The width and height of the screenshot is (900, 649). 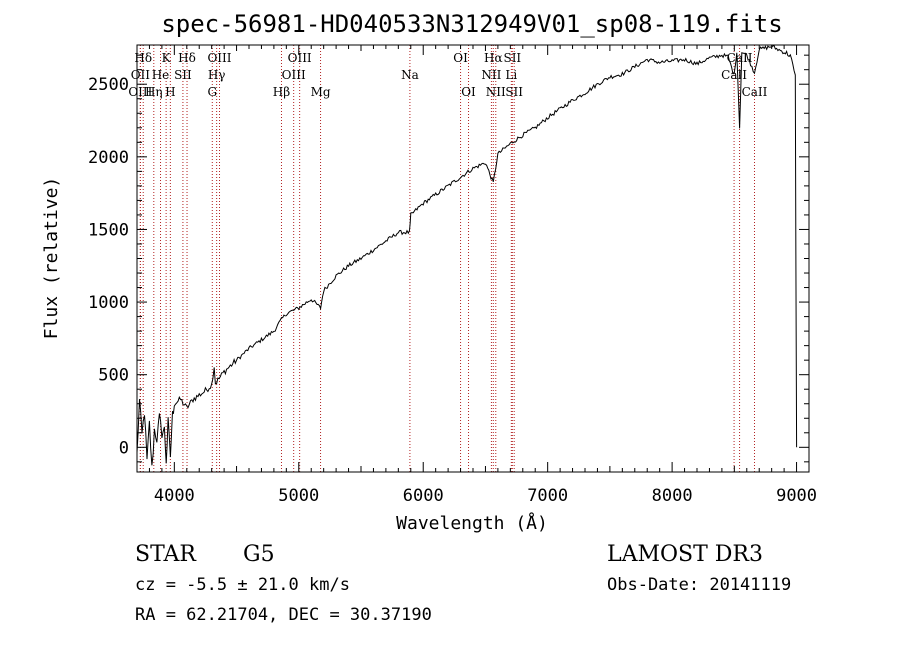 What do you see at coordinates (259, 554) in the screenshot?
I see `object-subclass: G5` at bounding box center [259, 554].